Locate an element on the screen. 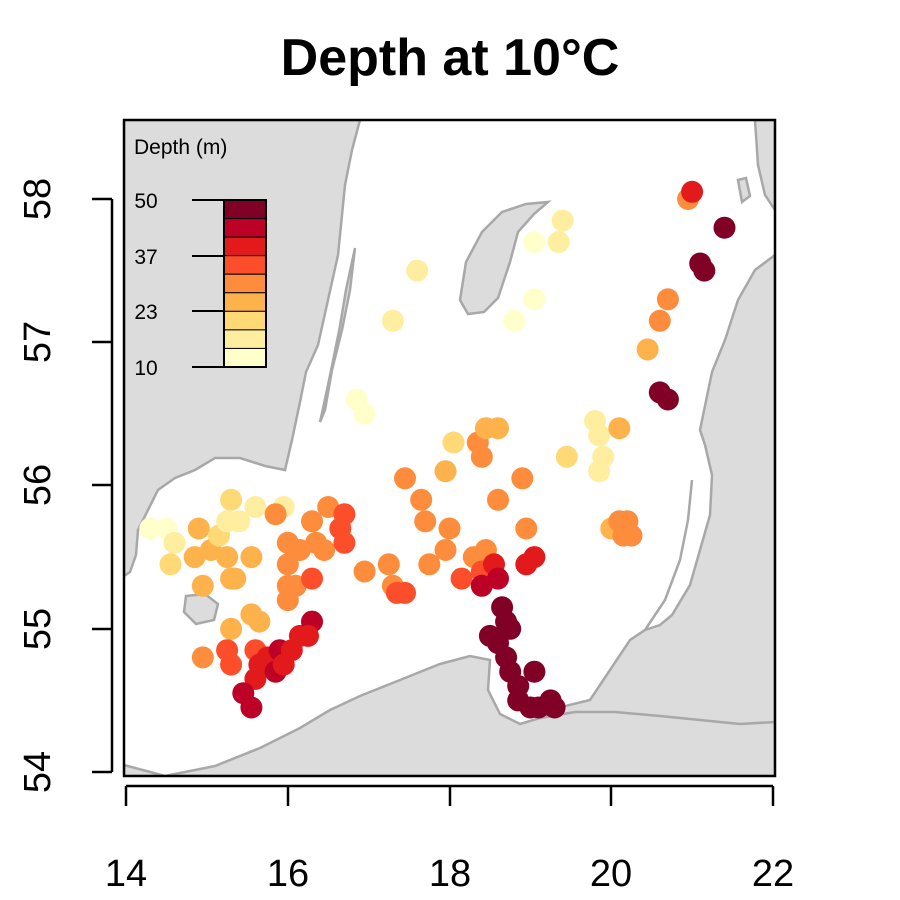 This screenshot has width=900, height=900. land-gotland is located at coordinates (505, 258).